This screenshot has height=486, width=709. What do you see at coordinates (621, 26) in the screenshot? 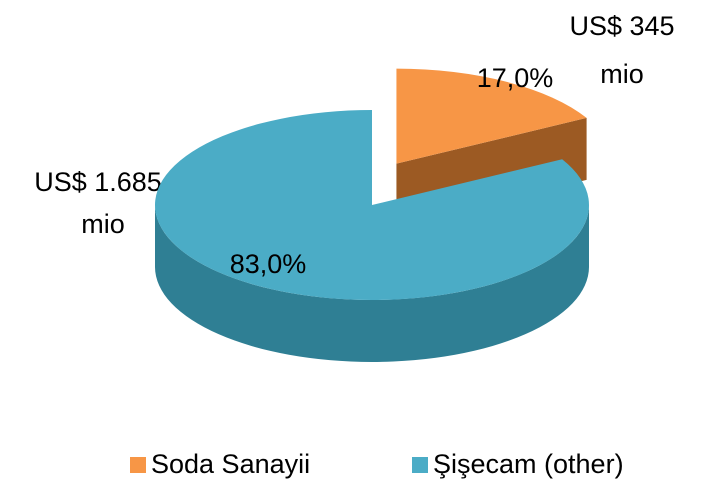
I see `annotation: US$ 345` at bounding box center [621, 26].